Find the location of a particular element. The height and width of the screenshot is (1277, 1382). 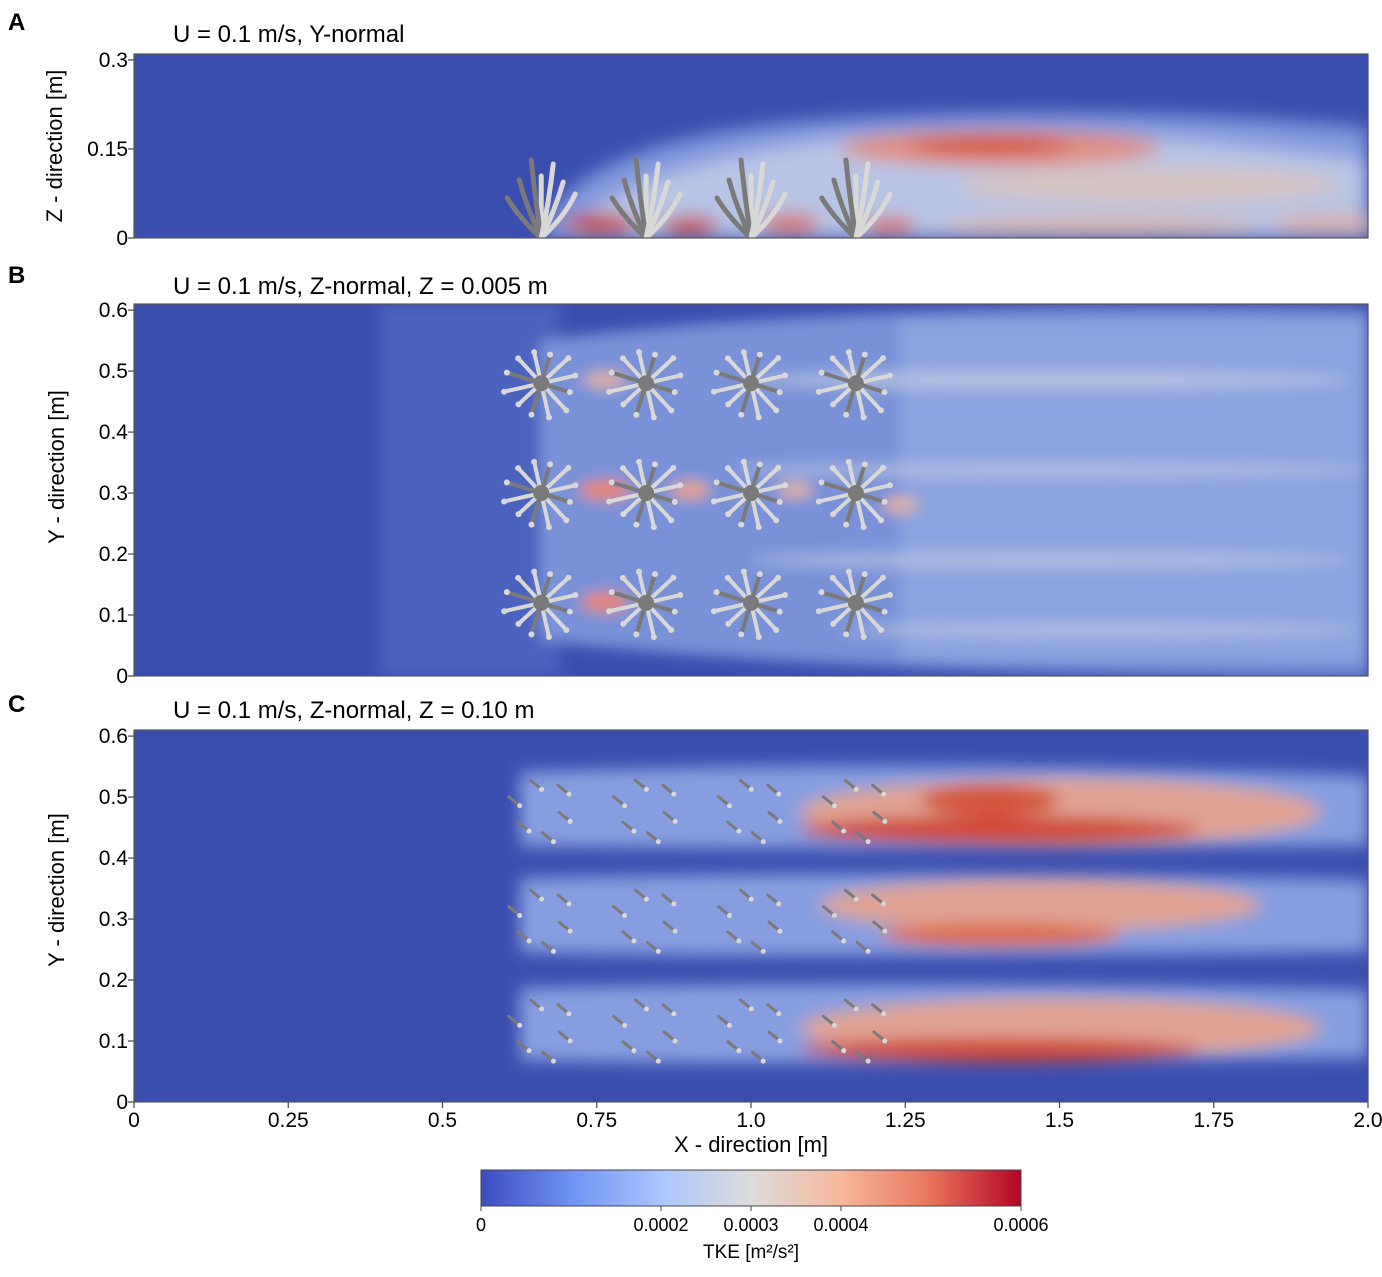

colorbar-tick-label: 0 is located at coordinates (481, 1225).